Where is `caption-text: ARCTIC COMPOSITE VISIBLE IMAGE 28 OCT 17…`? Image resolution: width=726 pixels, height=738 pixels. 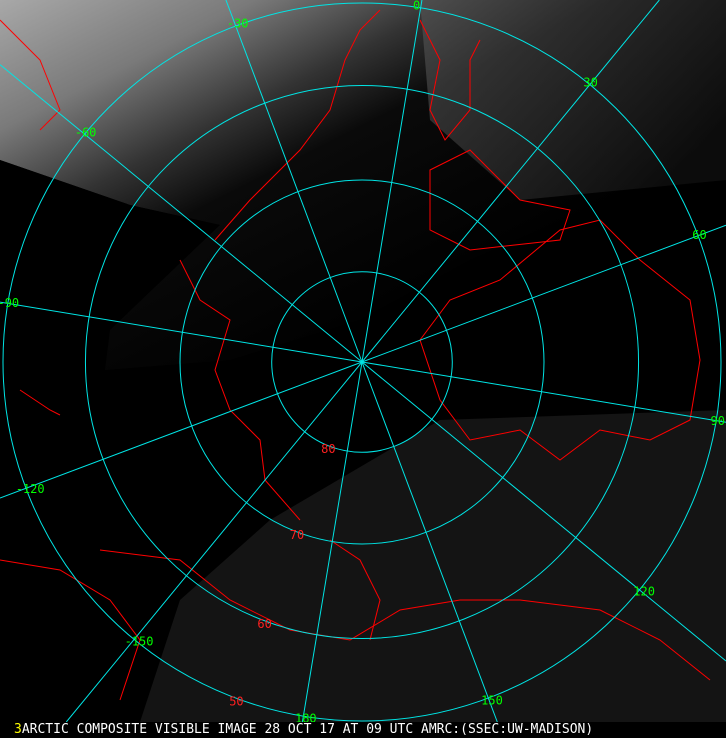
caption-text: ARCTIC COMPOSITE VISIBLE IMAGE 28 OCT 17… is located at coordinates (307, 729).